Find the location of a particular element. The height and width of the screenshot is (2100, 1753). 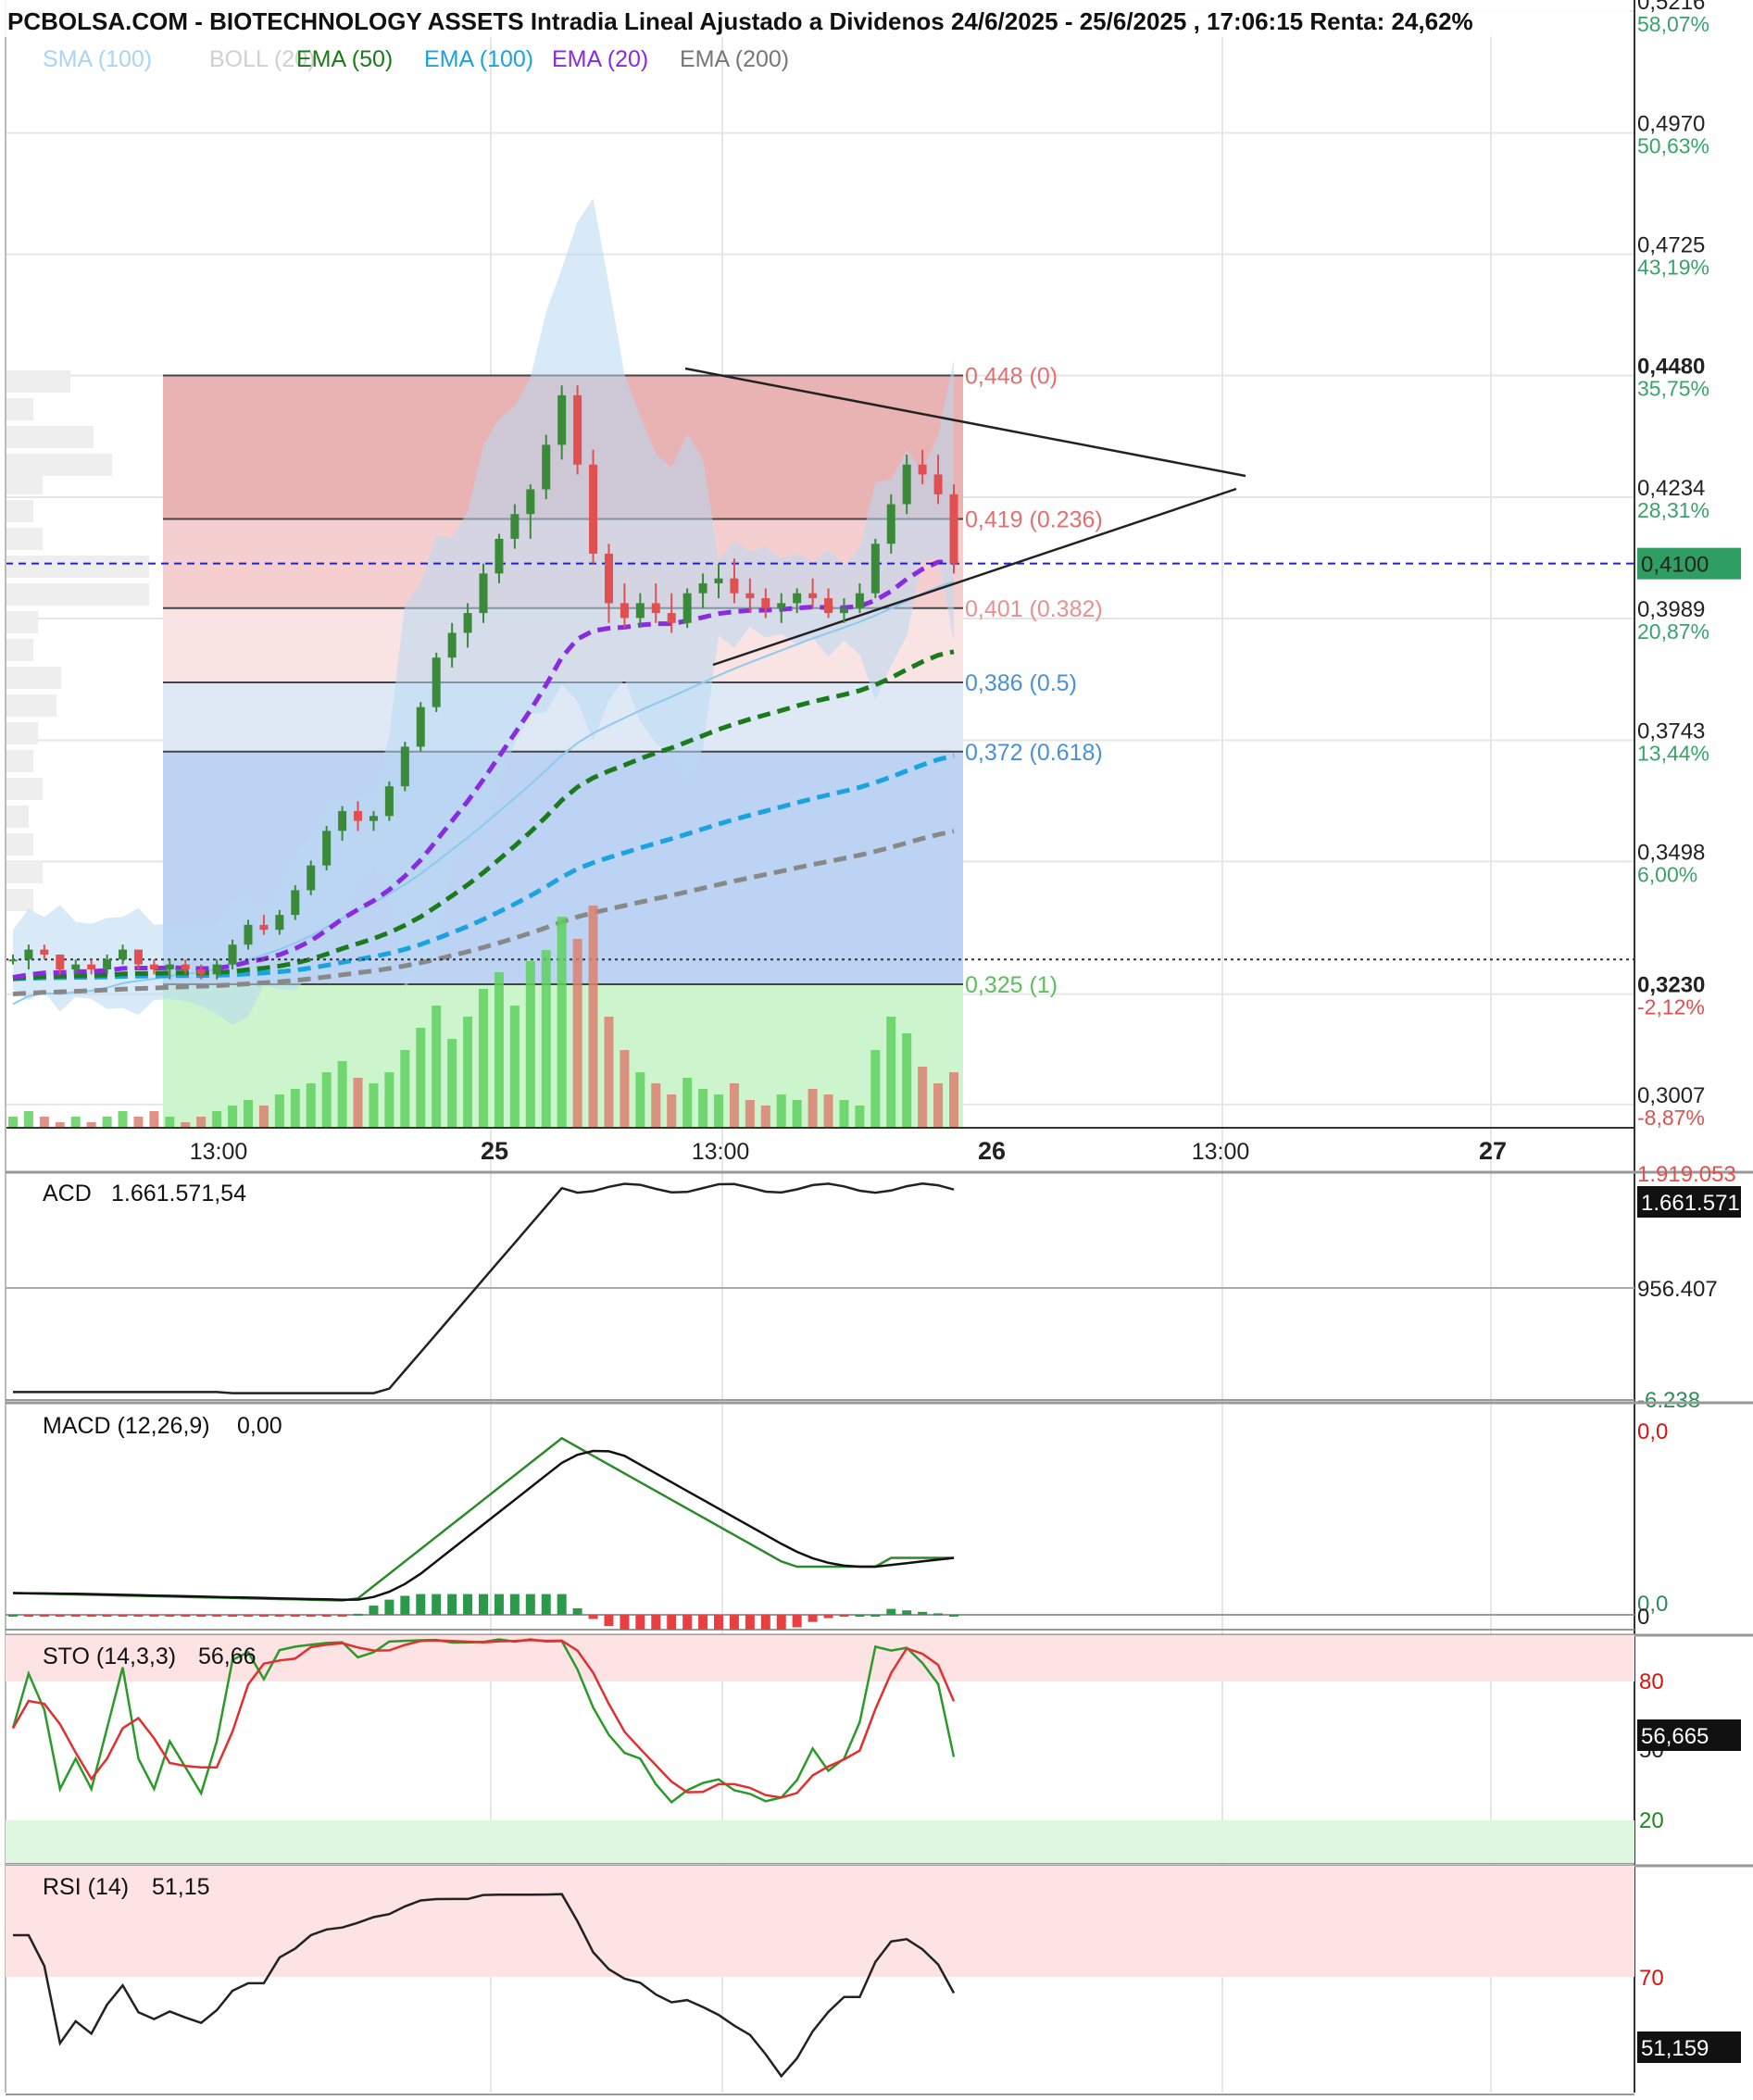

price-axis-label: 0,3743 is located at coordinates (1671, 732).